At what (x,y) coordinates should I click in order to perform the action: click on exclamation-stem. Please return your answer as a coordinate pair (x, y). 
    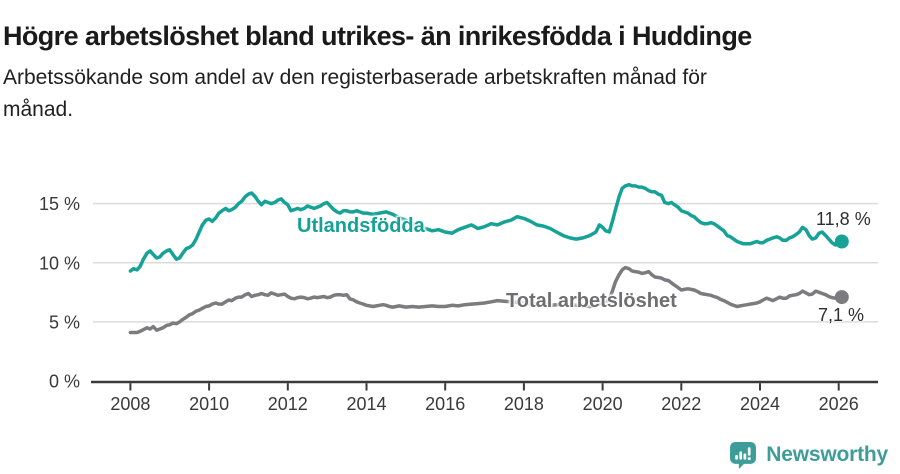
    Looking at the image, I should click on (749, 451).